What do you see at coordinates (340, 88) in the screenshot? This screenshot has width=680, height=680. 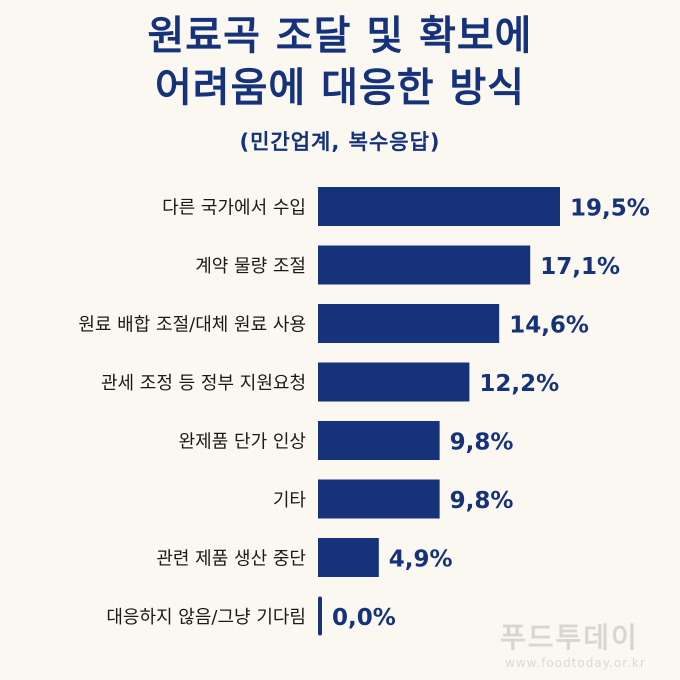 I see `chart-title-line-2: 어려움에 대응한 방식` at bounding box center [340, 88].